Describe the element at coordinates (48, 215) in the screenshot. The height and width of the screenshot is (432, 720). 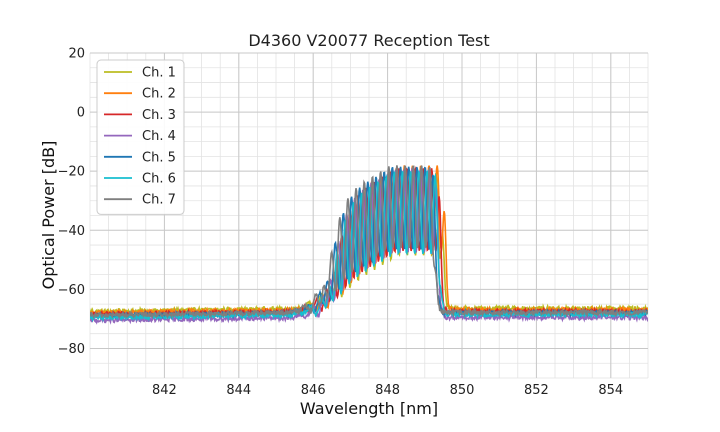
I see `y-axis-label: Optical Power [dB]` at that location.